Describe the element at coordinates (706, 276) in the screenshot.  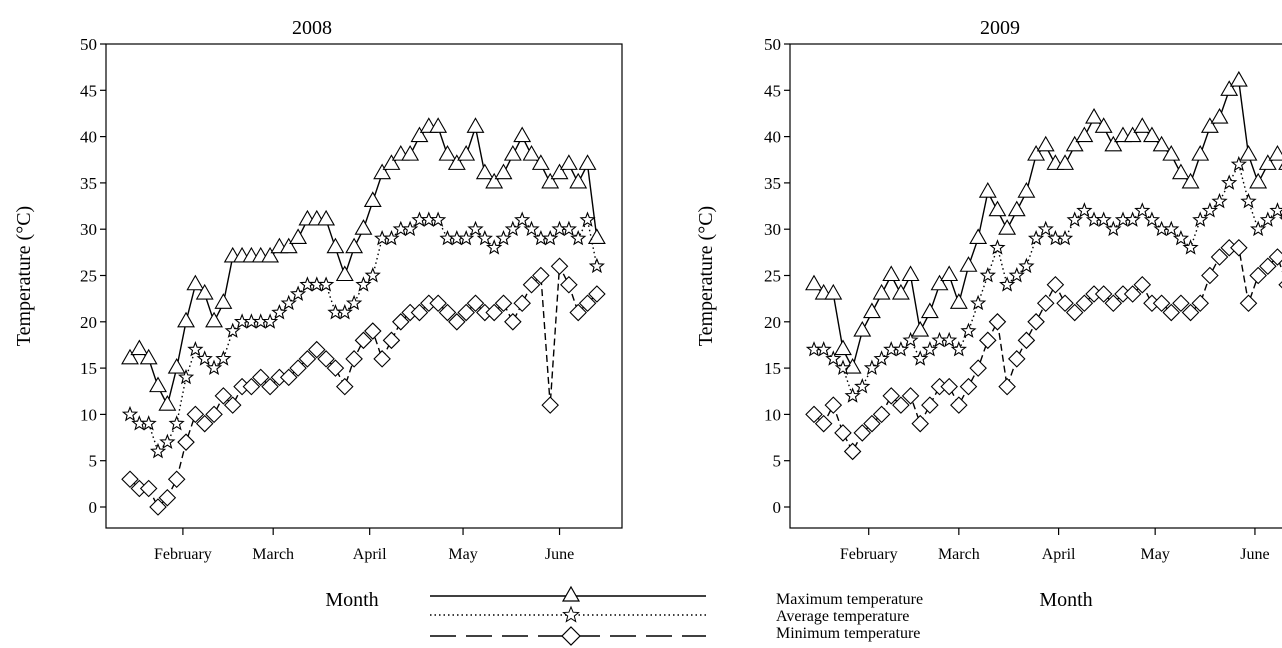
I see `y-axis-label: Temperature (°C)` at that location.